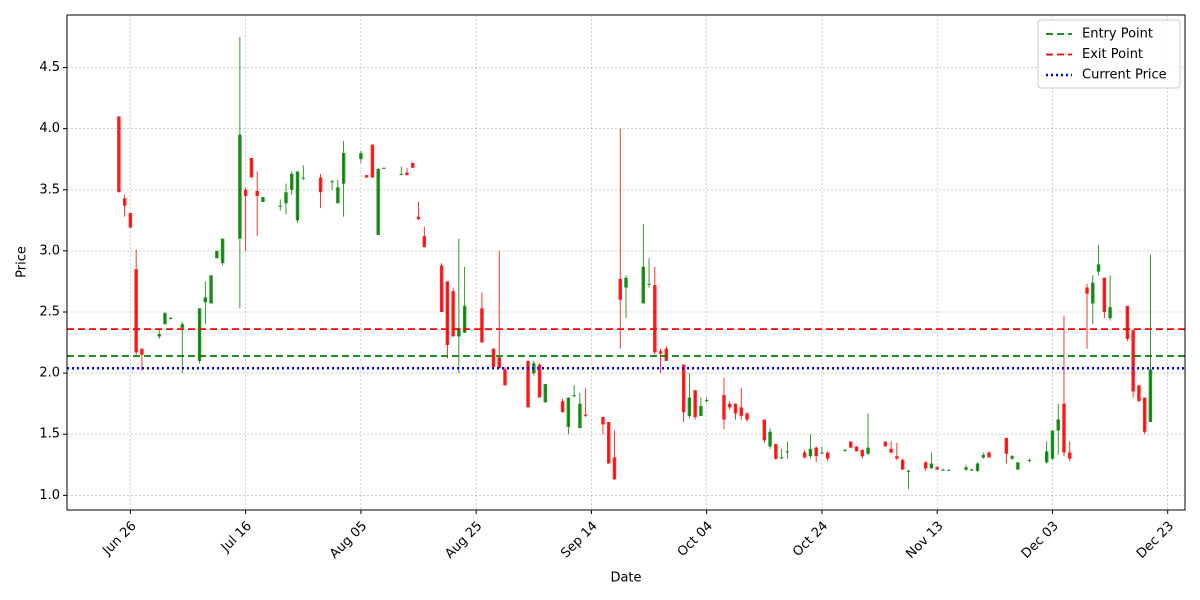 The image size is (1200, 600). Describe the element at coordinates (49, 189) in the screenshot. I see `y-tick-label: 3.5` at that location.